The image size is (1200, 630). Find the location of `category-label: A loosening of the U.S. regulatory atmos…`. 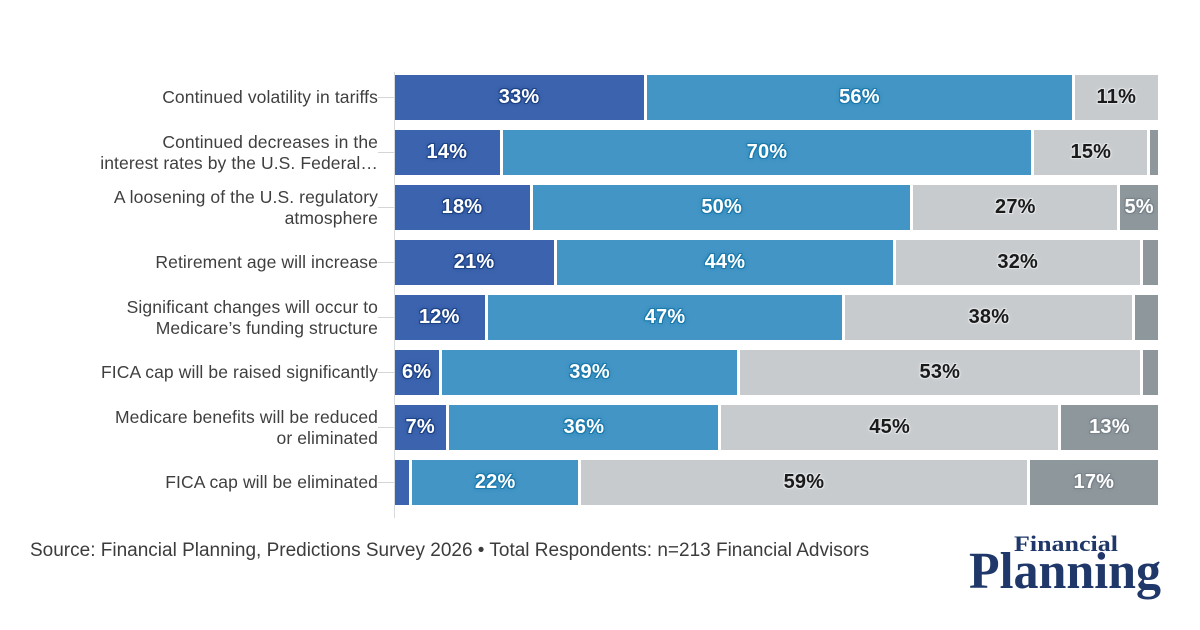

category-label: A loosening of the U.S. regulatory atmos… is located at coordinates (245, 207).